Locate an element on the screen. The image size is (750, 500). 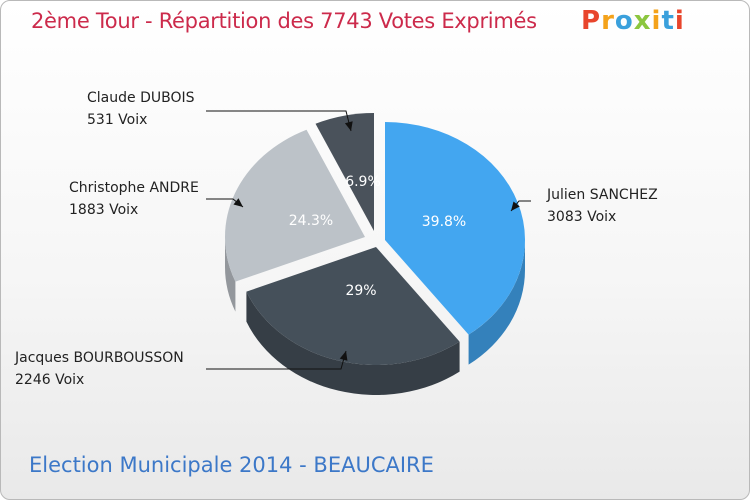
slice-name-label: Julien SANCHEZ is located at coordinates (602, 195).